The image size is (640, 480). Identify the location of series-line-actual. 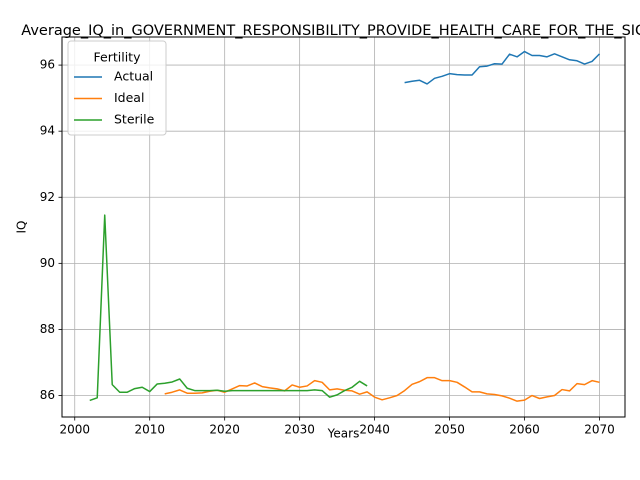
(502, 67).